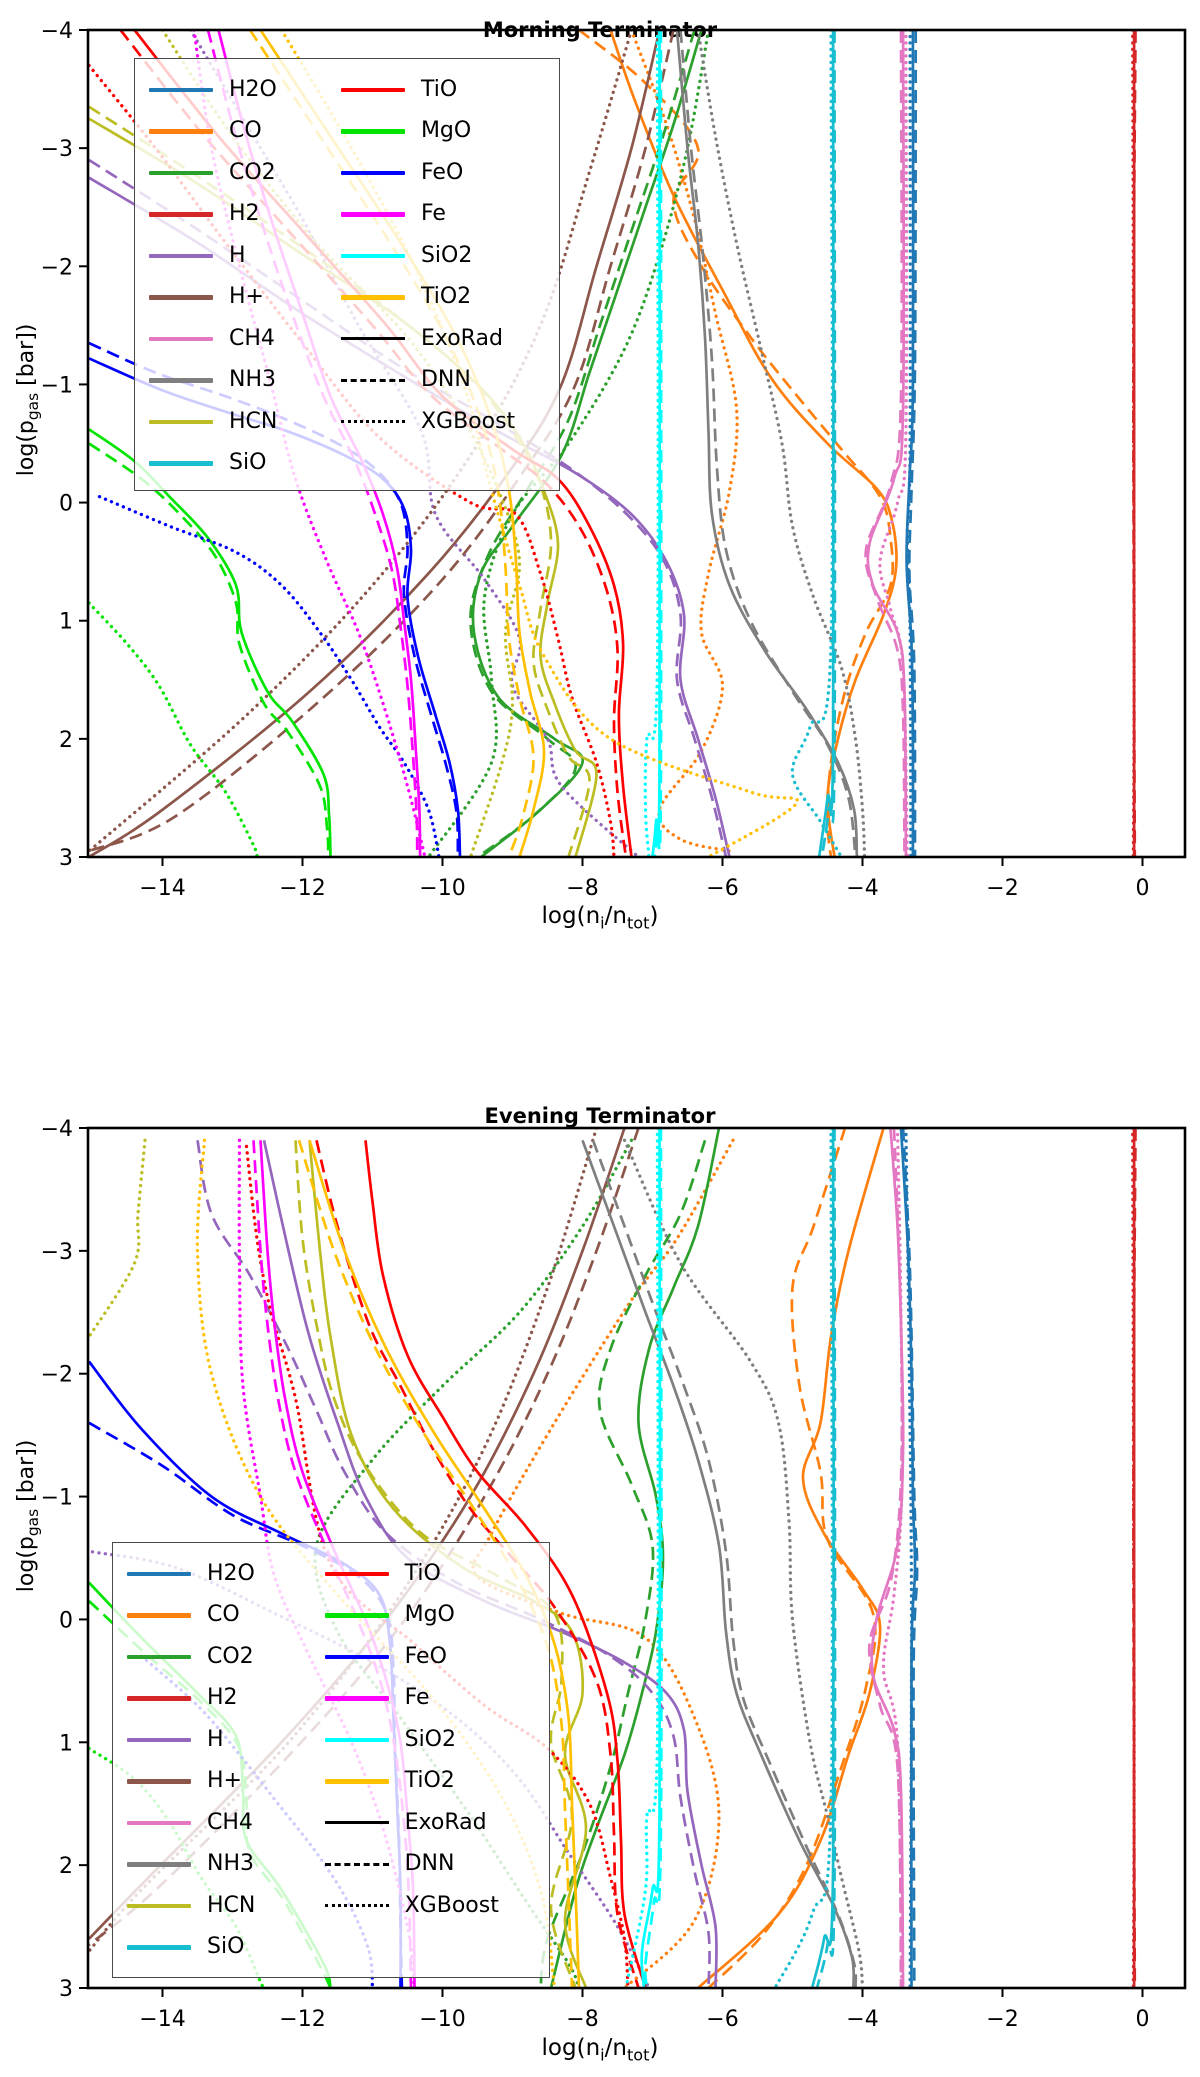  I want to click on legend-swatch-tio2, so click(356, 1781).